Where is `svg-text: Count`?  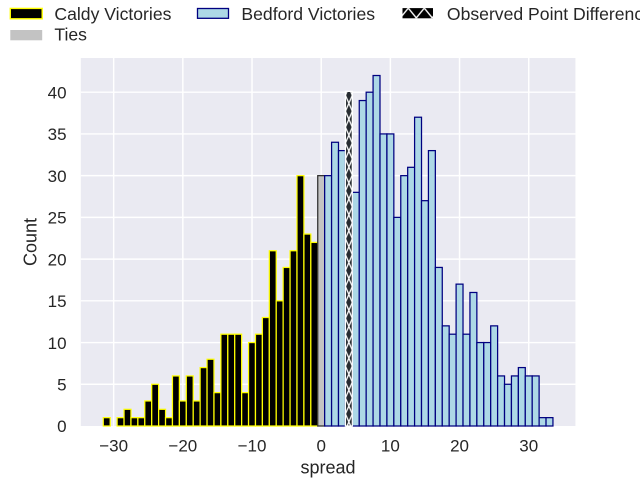
svg-text: Count is located at coordinates (31, 242).